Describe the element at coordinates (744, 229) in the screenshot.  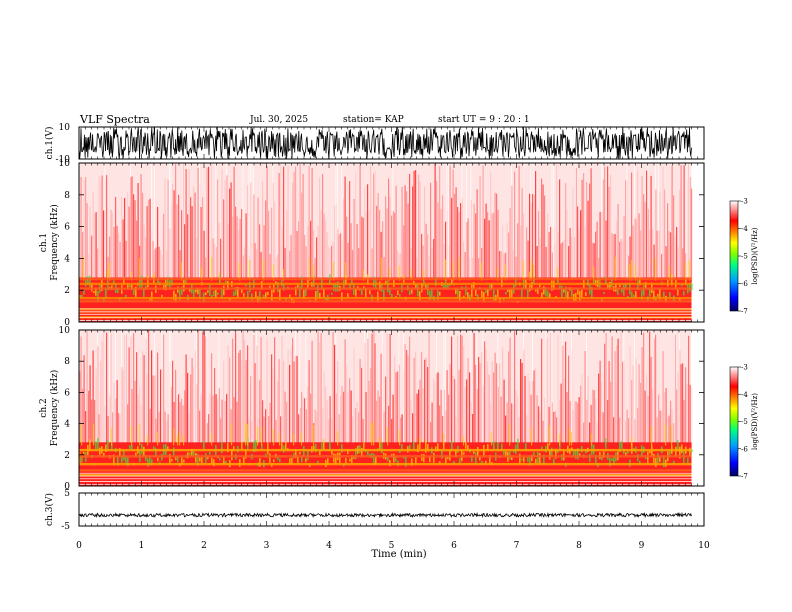
I see `colorbar-tick-label: -4` at that location.